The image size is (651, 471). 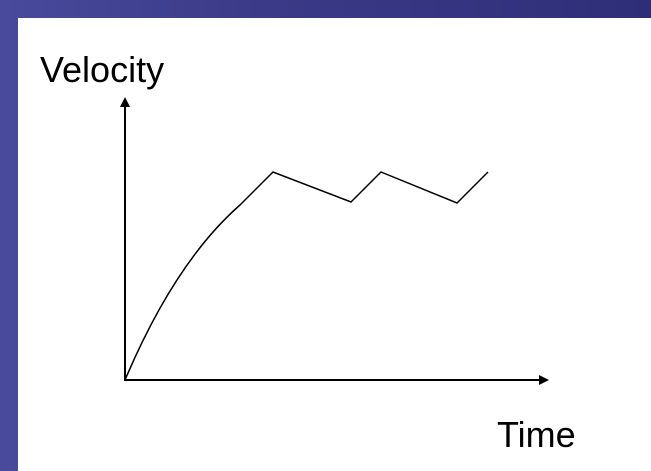 What do you see at coordinates (536, 434) in the screenshot?
I see `x-axis-label: Time` at bounding box center [536, 434].